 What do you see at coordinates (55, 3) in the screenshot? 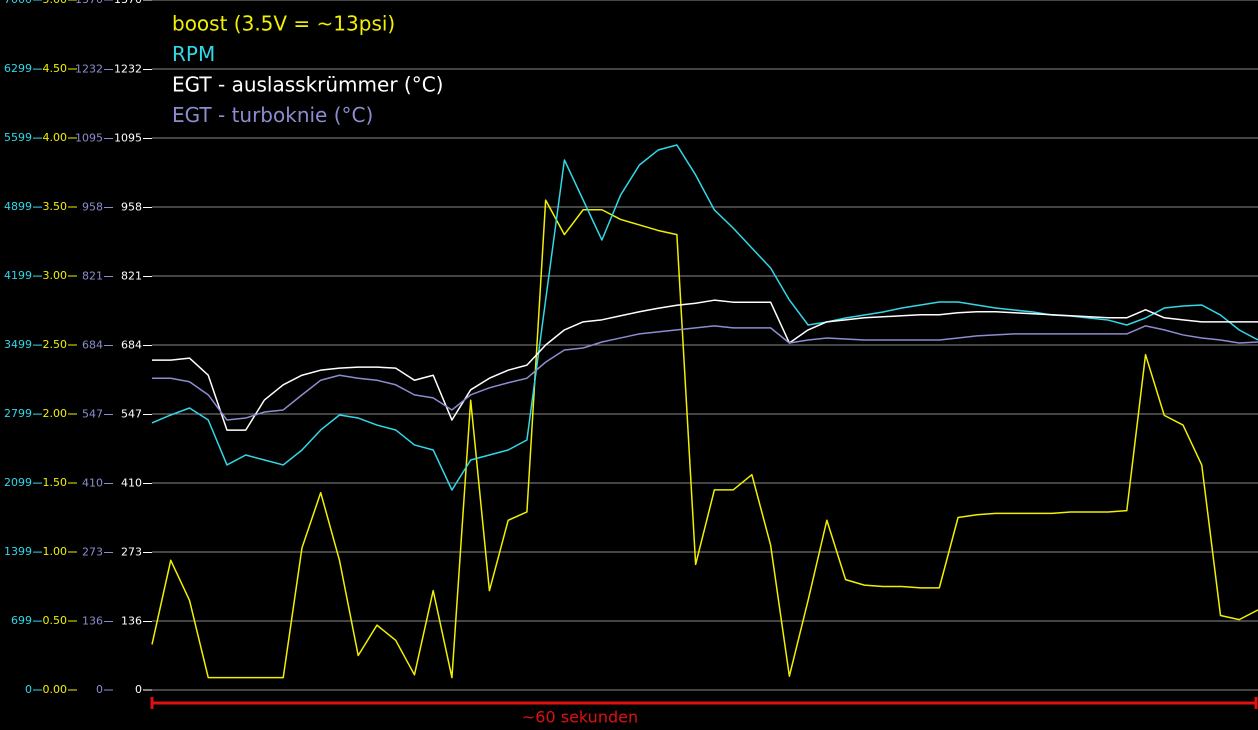
I see `y-tick-label: 5.00` at bounding box center [55, 3].